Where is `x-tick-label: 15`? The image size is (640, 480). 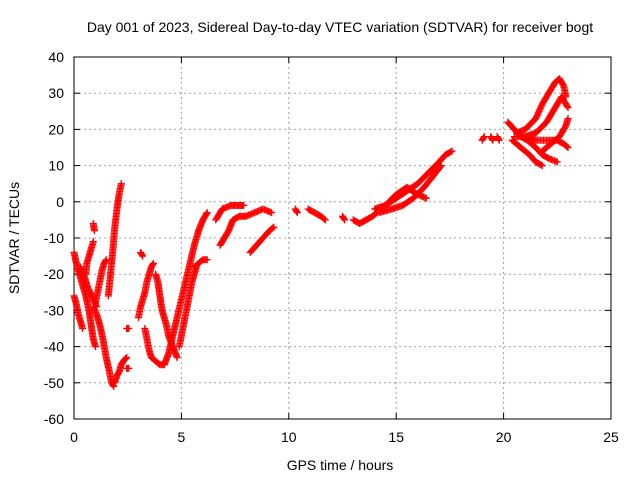 x-tick-label: 15 is located at coordinates (396, 437).